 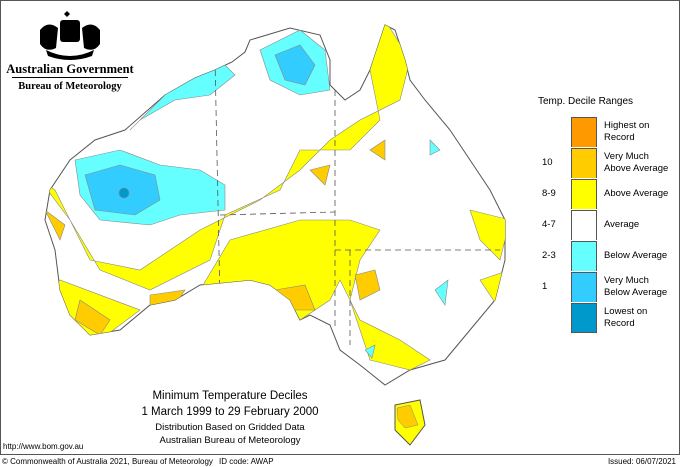 What do you see at coordinates (545, 286) in the screenshot?
I see `legend-code: 1` at bounding box center [545, 286].